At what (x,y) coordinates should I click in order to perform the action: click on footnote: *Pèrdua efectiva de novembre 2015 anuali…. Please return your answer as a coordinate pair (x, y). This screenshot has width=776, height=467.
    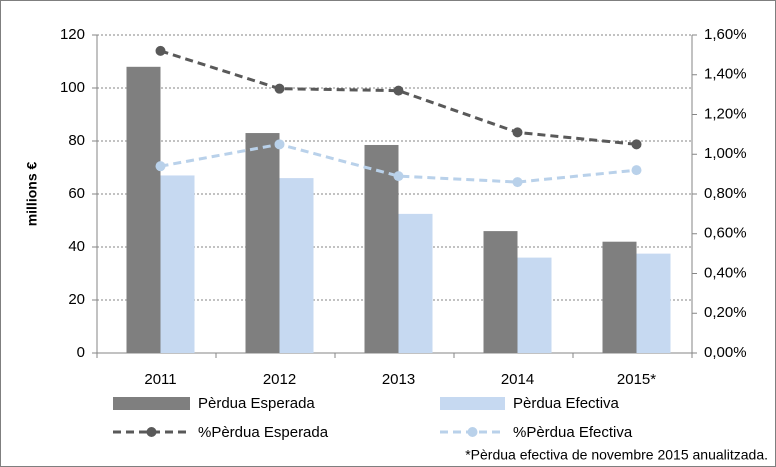
    Looking at the image, I should click on (616, 455).